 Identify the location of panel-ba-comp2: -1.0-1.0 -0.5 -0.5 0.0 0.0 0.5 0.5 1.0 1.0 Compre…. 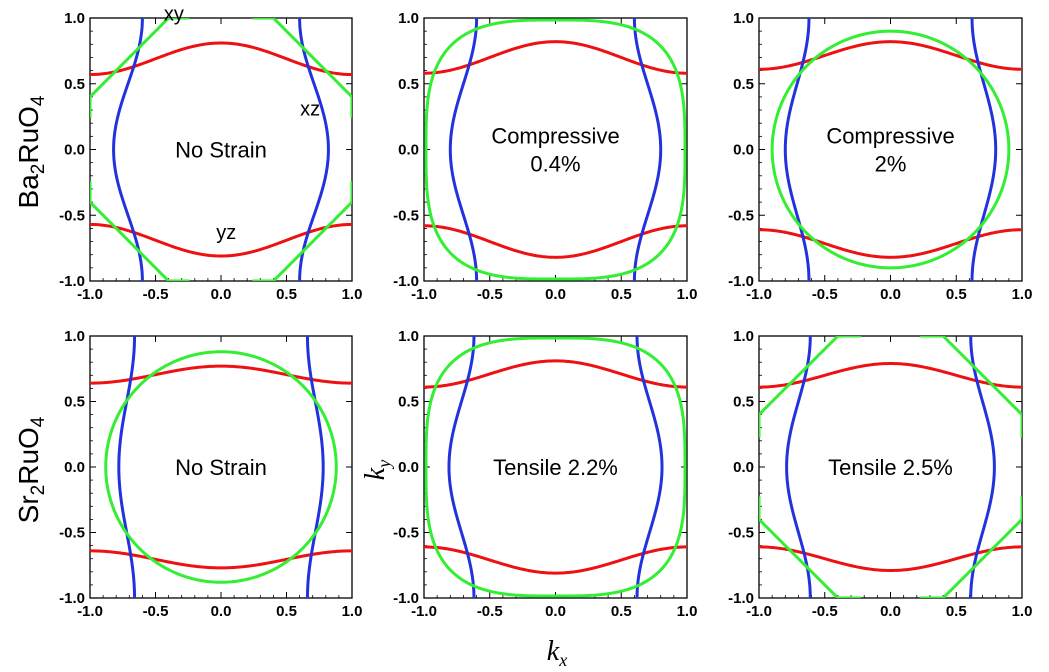
(880, 156).